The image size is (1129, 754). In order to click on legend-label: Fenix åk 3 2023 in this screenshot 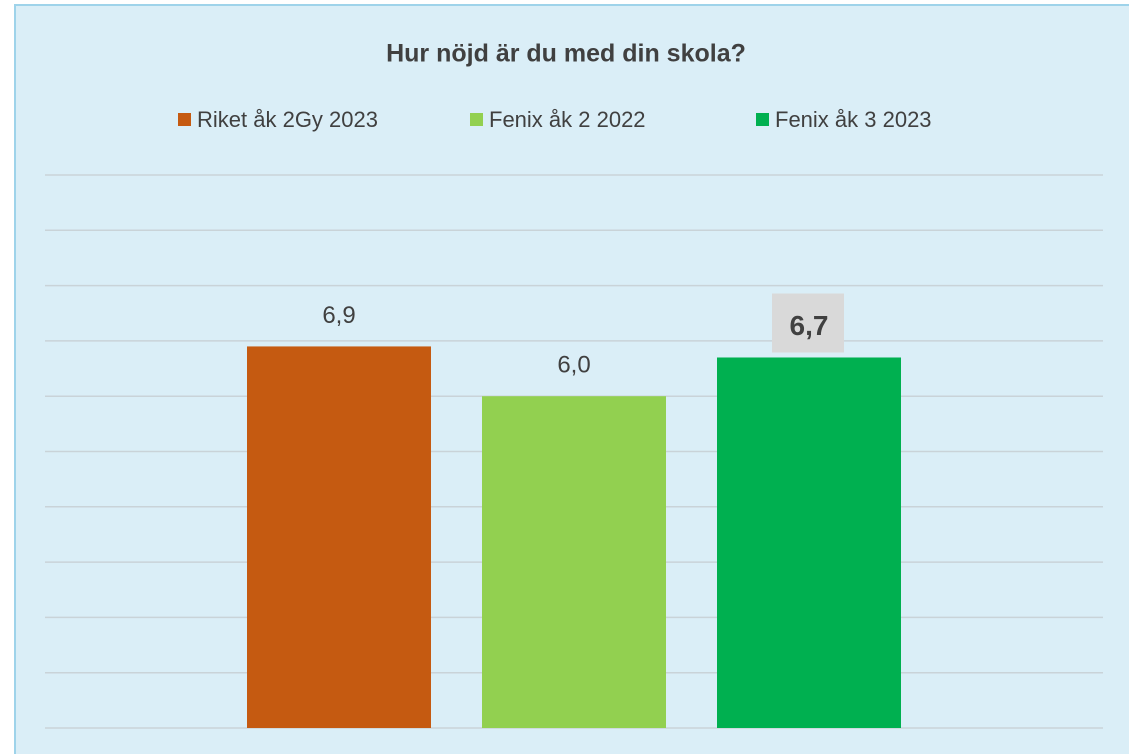, I will do `click(853, 119)`.